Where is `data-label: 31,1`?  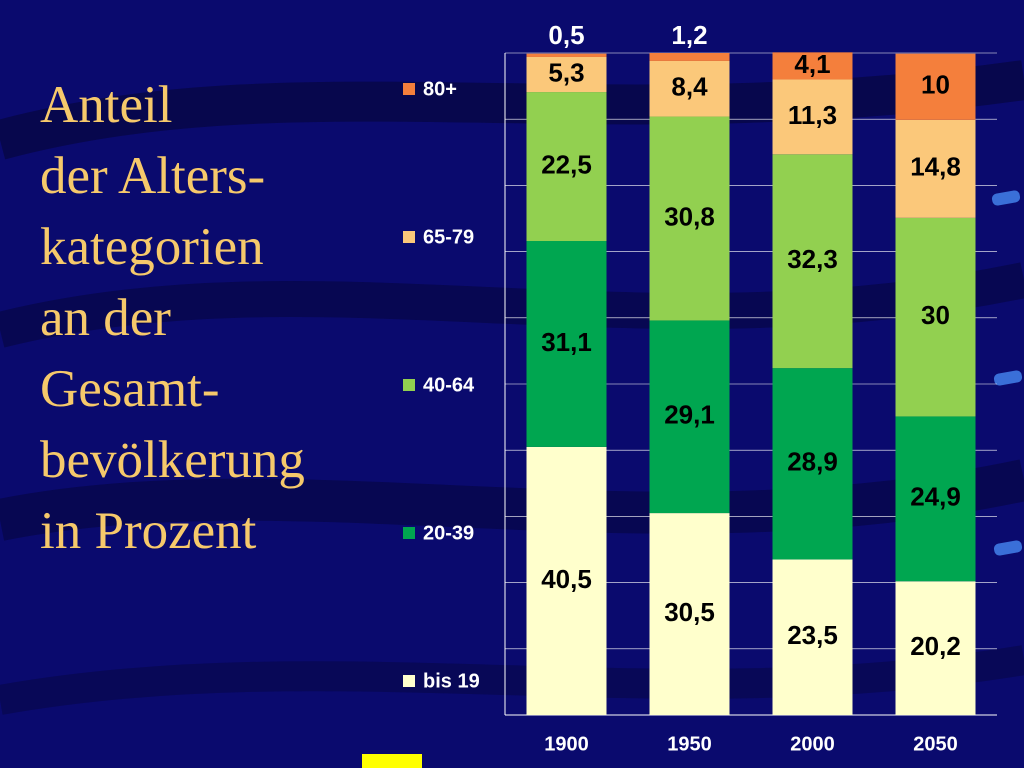
data-label: 31,1 is located at coordinates (566, 342).